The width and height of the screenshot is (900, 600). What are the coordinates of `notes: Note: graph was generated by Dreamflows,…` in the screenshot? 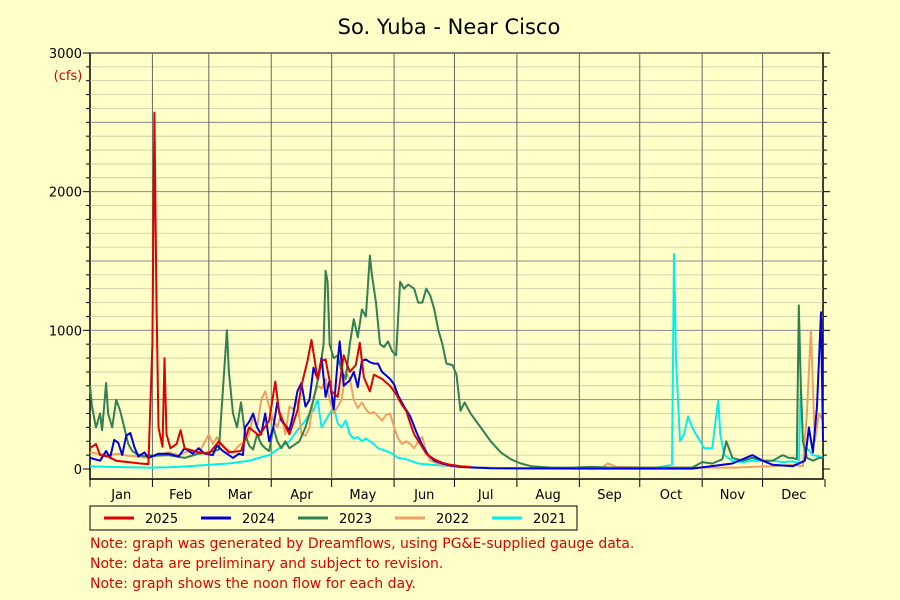 It's located at (362, 564).